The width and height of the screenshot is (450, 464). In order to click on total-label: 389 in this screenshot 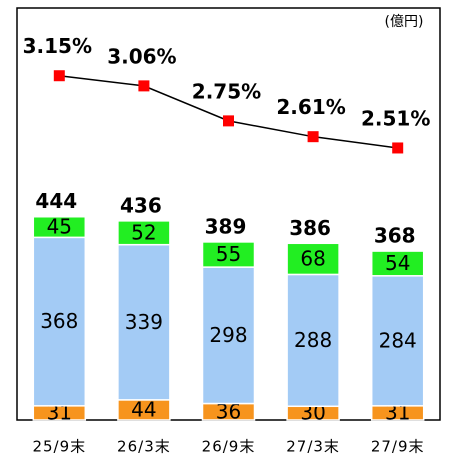, I will do `click(226, 226)`.